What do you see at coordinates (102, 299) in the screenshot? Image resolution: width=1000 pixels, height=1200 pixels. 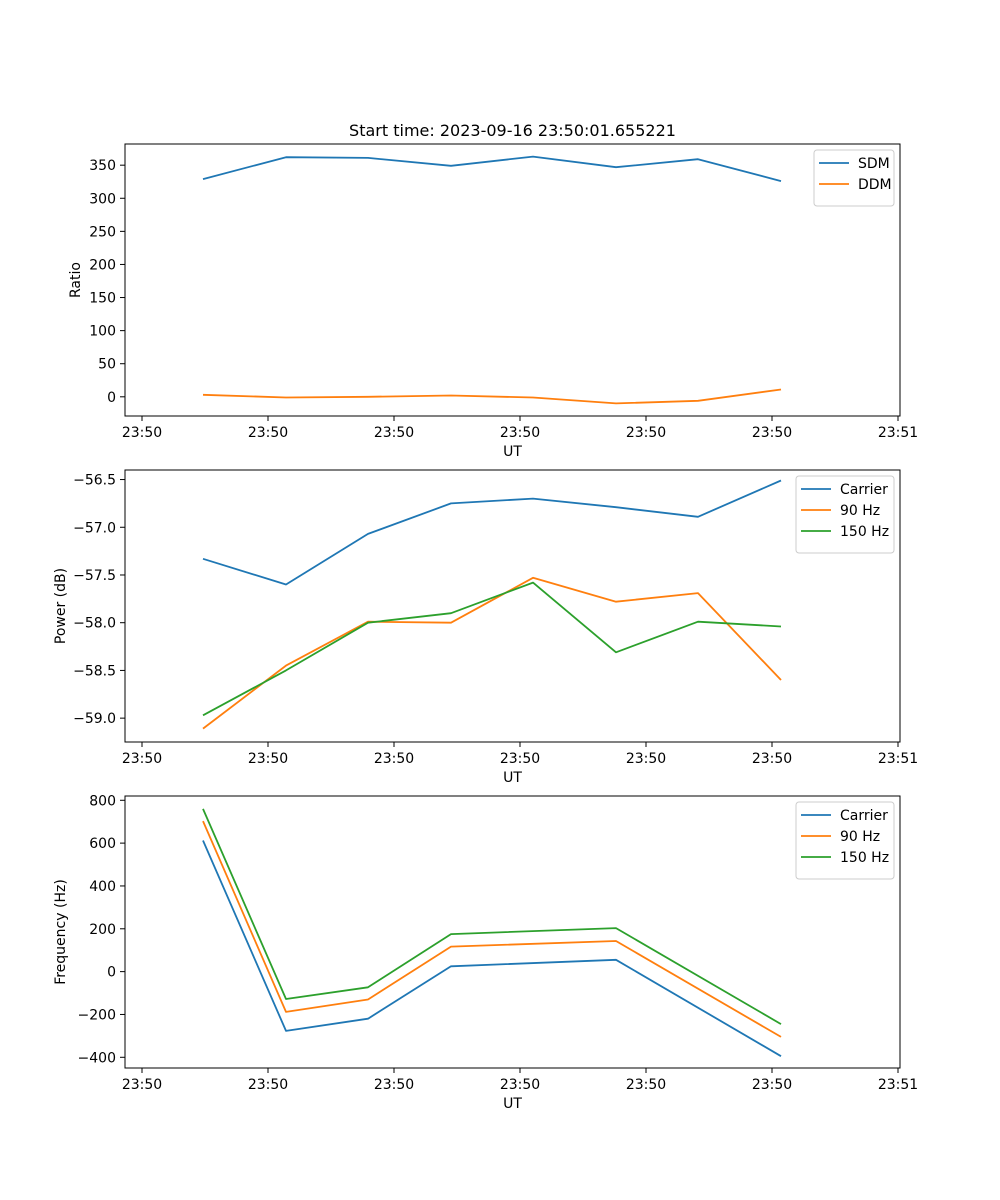 I see `y-tick-label: 150` at bounding box center [102, 299].